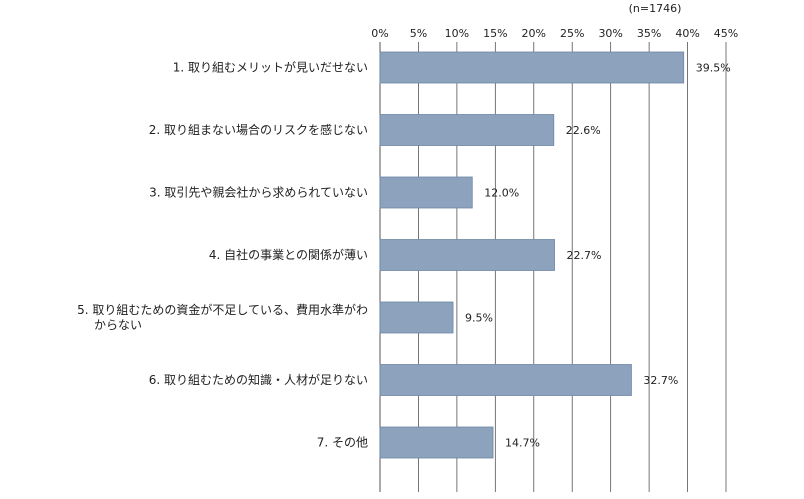  I want to click on value-label: 14.7%, so click(522, 443).